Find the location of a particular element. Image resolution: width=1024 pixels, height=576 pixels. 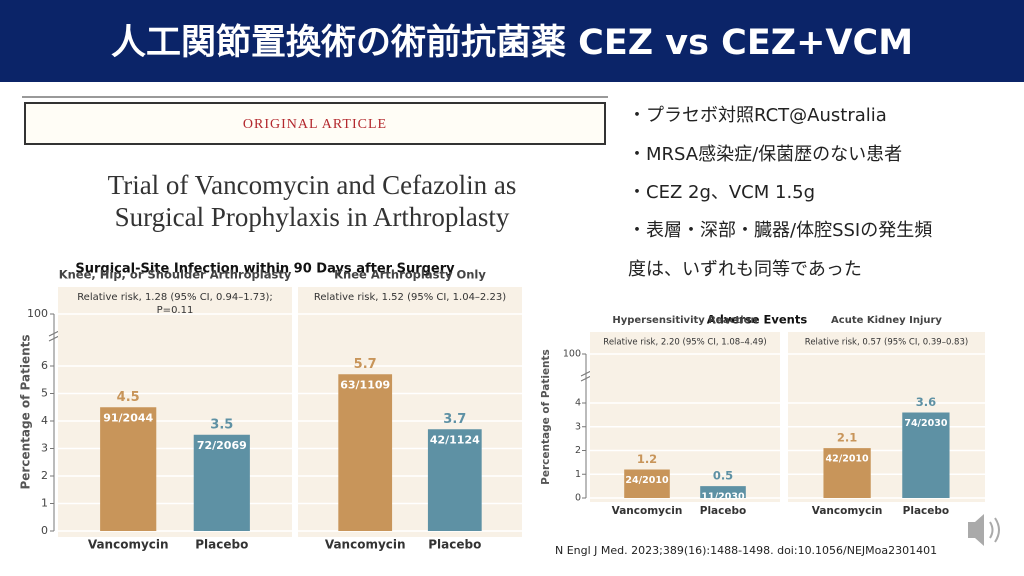

value-label: 1.2 is located at coordinates (647, 459).